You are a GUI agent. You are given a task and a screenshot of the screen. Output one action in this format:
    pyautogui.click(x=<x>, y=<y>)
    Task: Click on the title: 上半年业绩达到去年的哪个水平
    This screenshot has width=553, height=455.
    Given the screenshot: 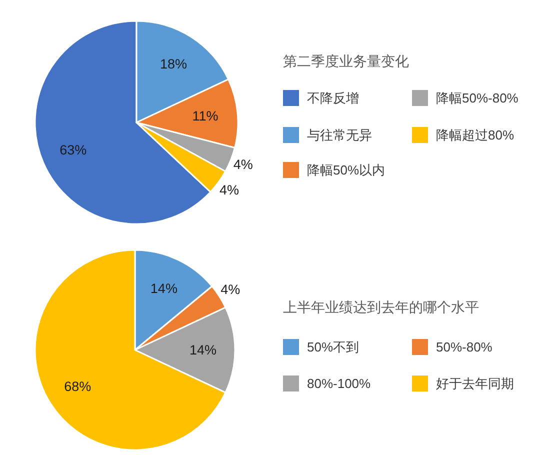 What is the action you would take?
    pyautogui.click(x=381, y=307)
    